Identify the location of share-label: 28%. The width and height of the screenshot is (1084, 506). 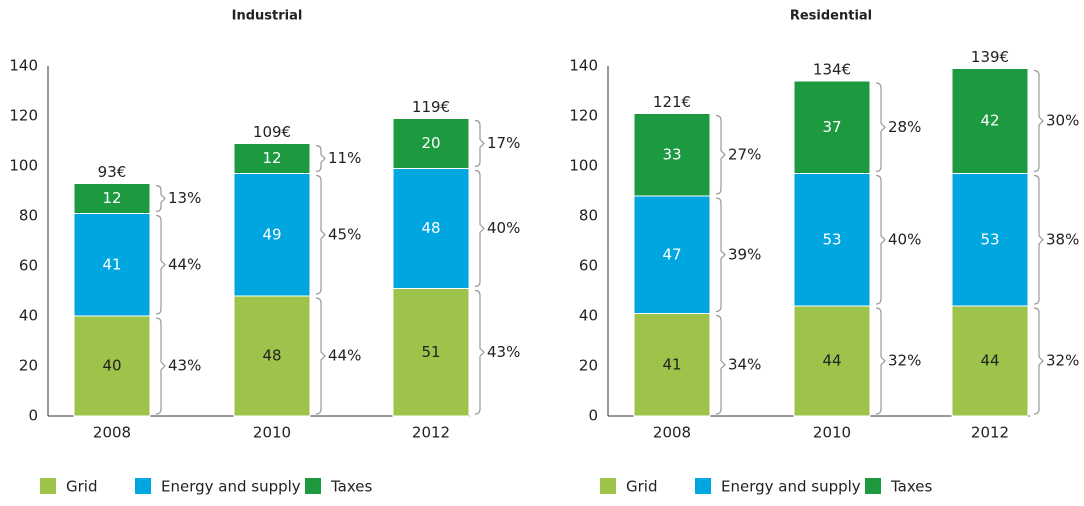
(904, 127).